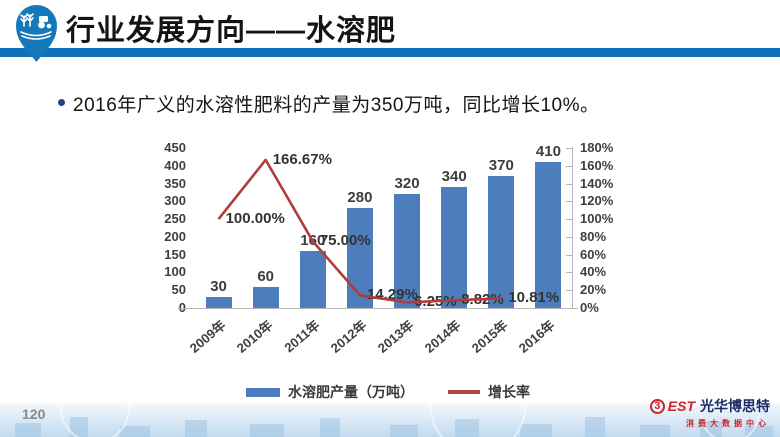  What do you see at coordinates (36, 33) in the screenshot?
I see `agriculture-pin-logo-icon` at bounding box center [36, 33].